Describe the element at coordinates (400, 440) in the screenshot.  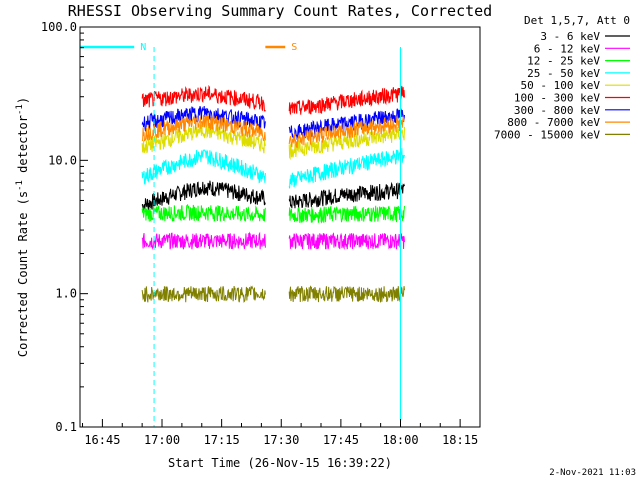
I see `x-tick-label: 18:00` at that location.